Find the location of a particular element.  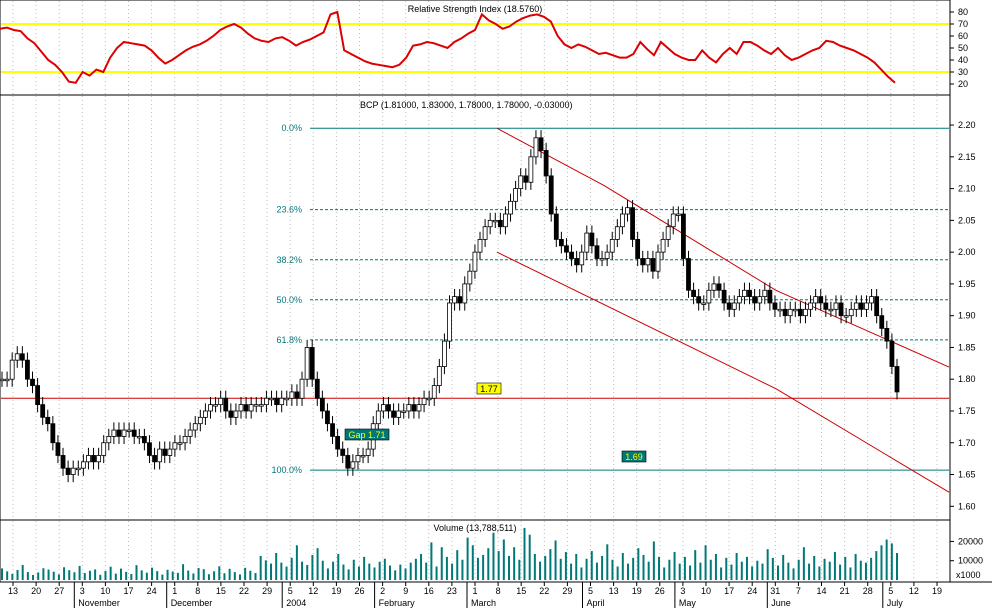

volume-y-tick-label: 10000 is located at coordinates (970, 561).